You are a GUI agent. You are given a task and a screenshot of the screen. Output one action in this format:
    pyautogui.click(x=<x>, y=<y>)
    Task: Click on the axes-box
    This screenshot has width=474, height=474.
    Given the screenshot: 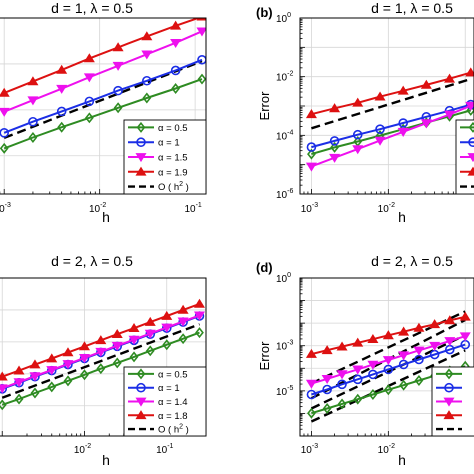 What is the action you would take?
    pyautogui.click(x=386, y=357)
    